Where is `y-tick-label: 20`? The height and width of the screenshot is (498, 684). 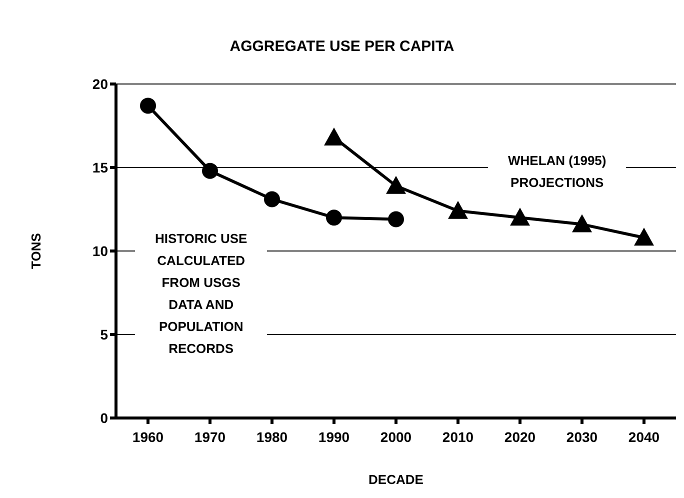 y-tick-label: 20 is located at coordinates (100, 84).